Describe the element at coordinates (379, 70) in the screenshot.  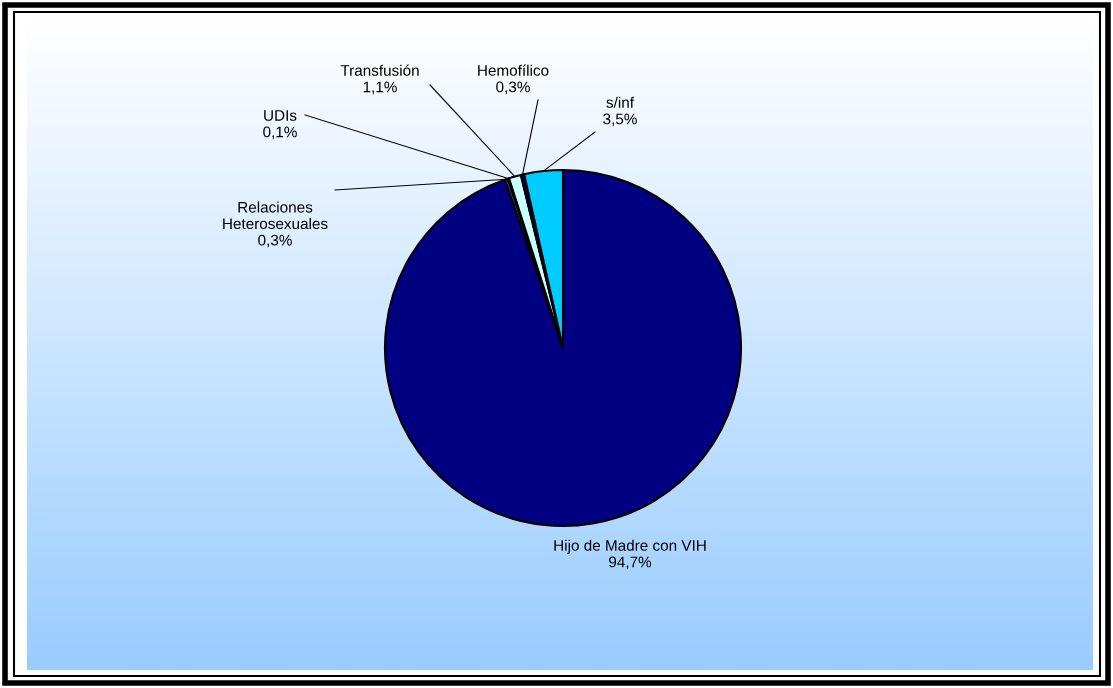
I see `slice-label: Transfusión` at that location.